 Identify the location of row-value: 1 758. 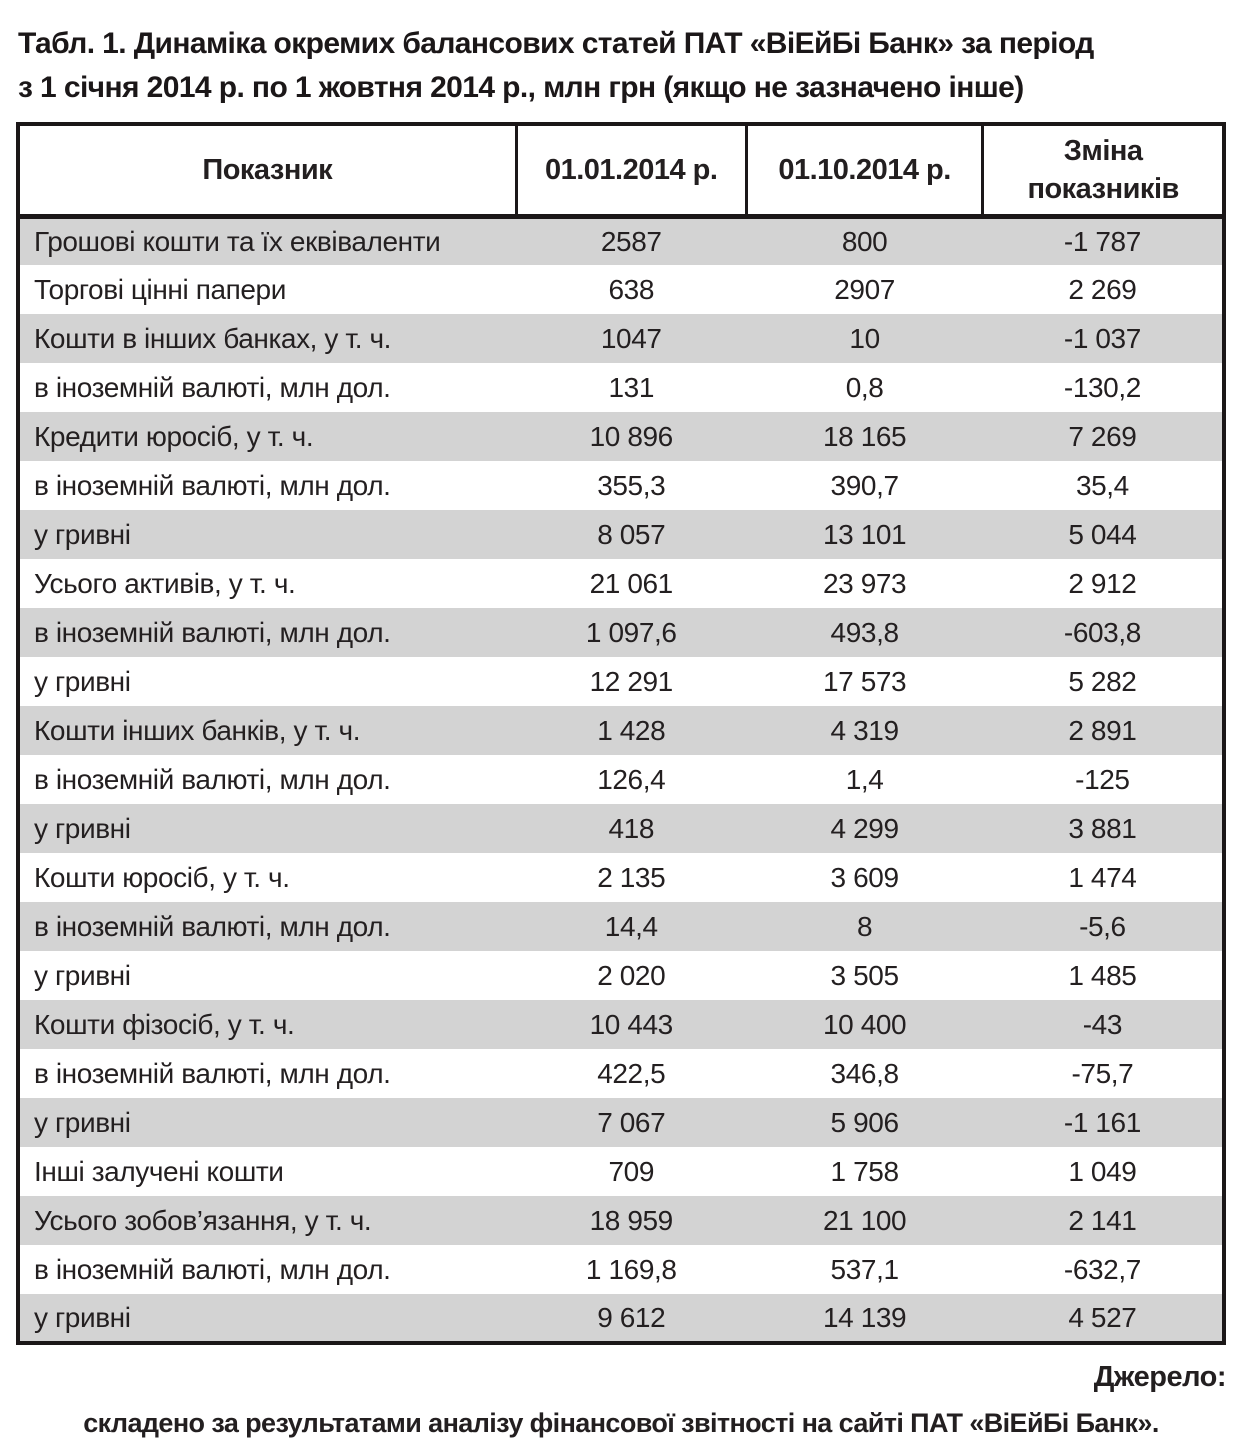
(864, 1171).